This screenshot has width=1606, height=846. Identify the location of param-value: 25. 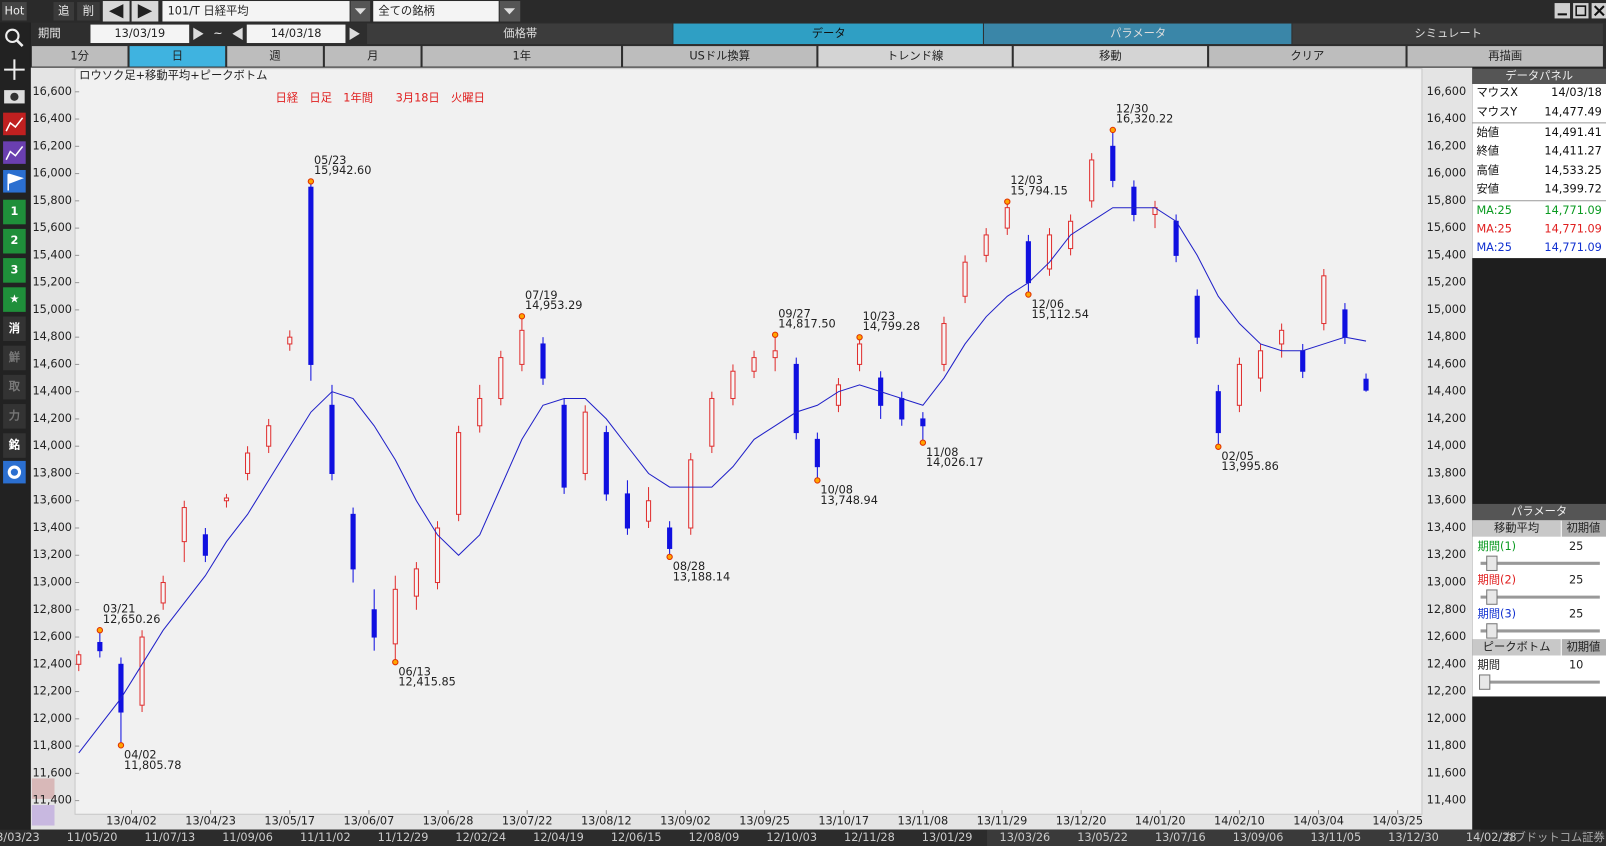
(1576, 580).